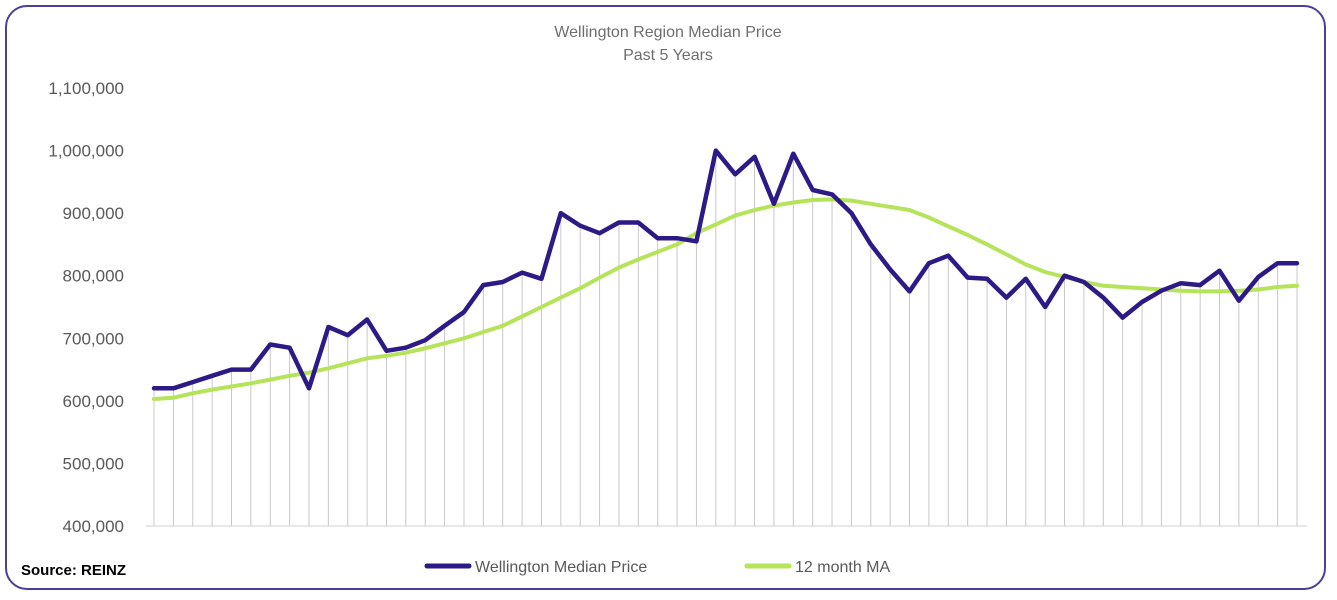 This screenshot has width=1337, height=600. What do you see at coordinates (73, 570) in the screenshot?
I see `source-label: Source: REINZ` at bounding box center [73, 570].